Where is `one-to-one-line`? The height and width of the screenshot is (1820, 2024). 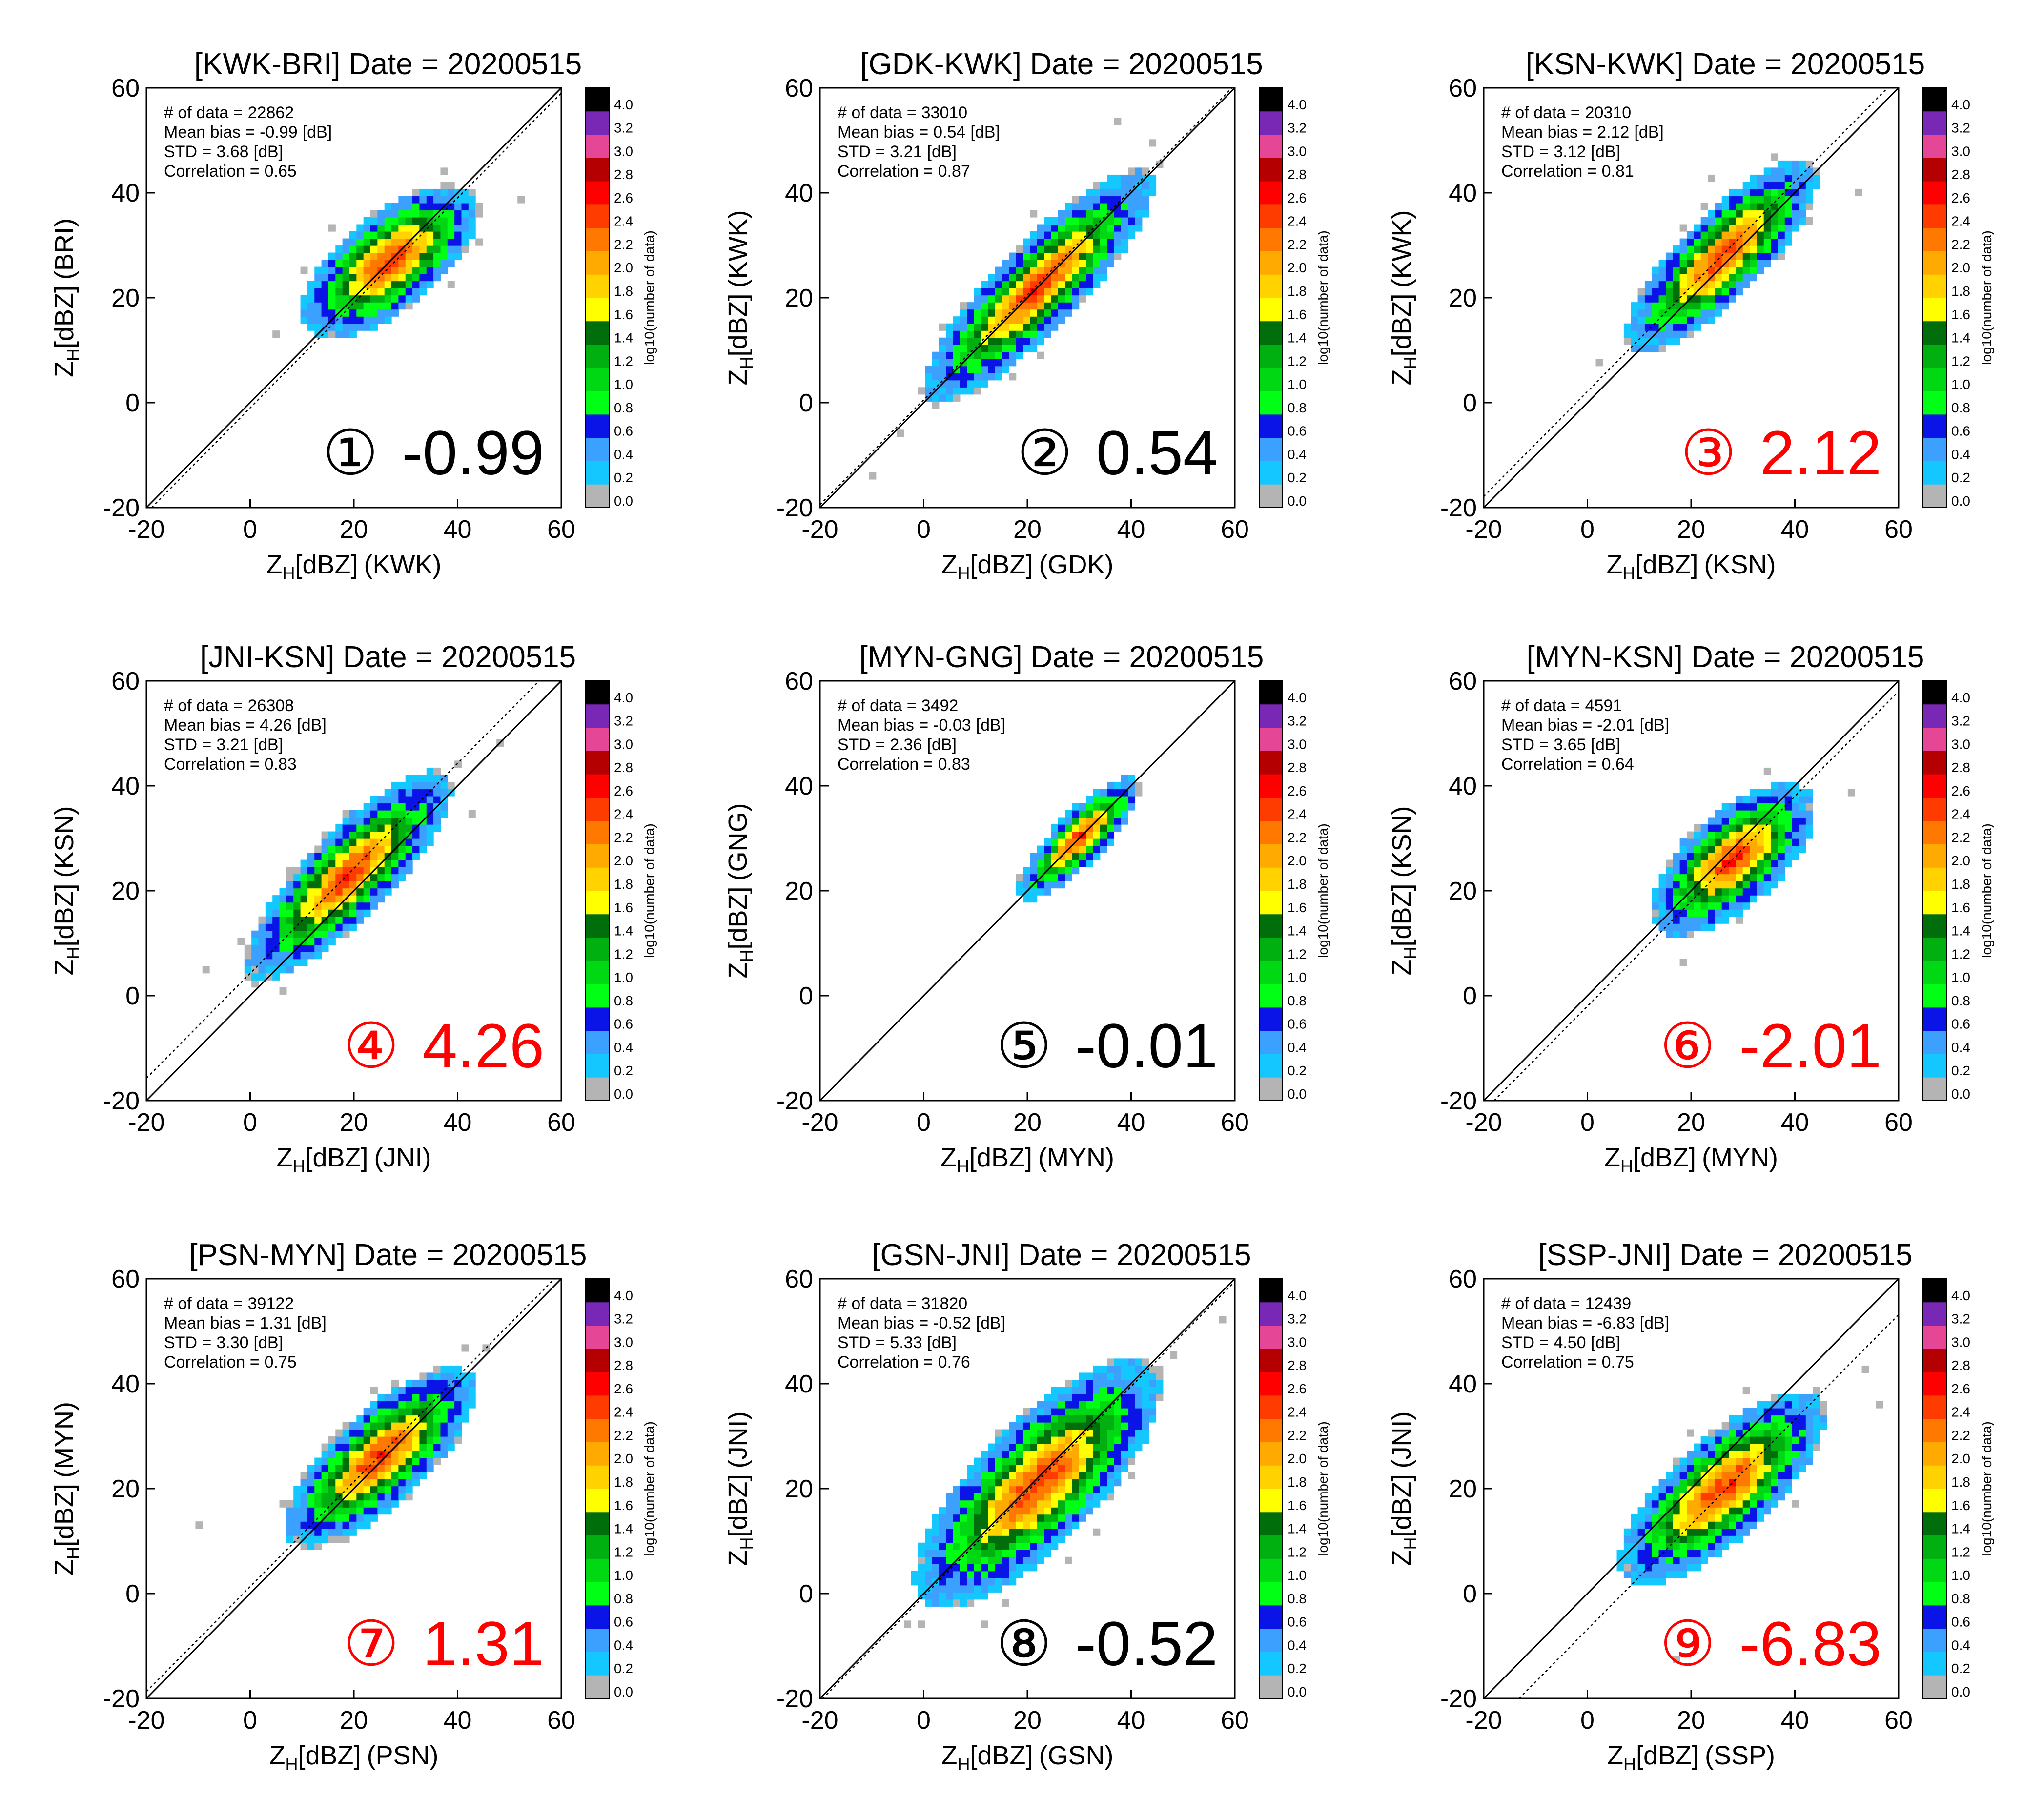
one-to-one-line is located at coordinates (1027, 1488).